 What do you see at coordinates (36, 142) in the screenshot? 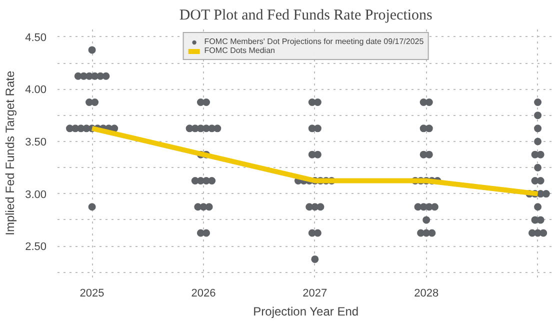
I see `y-tick-label: 3.50` at bounding box center [36, 142].